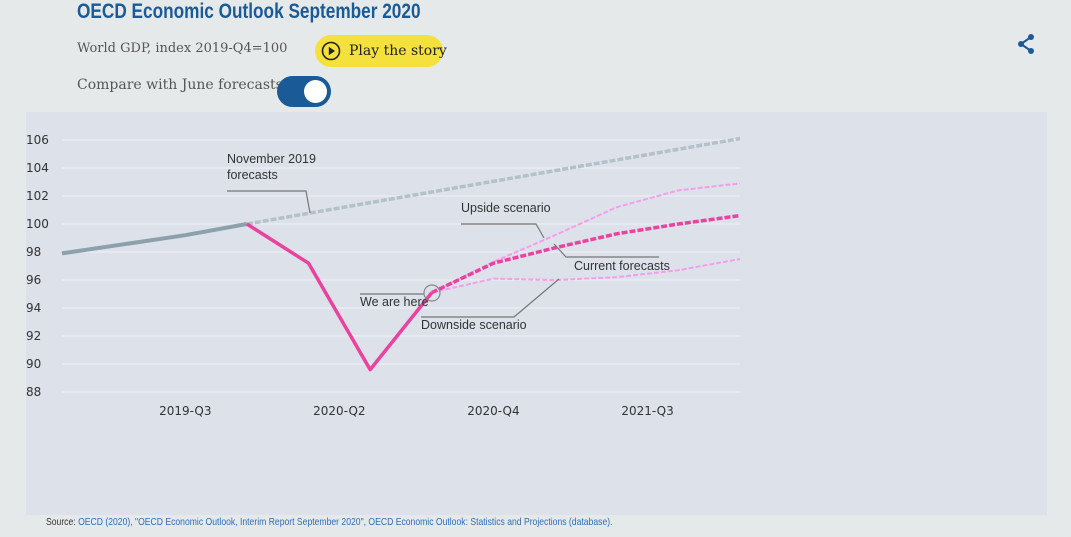  Describe the element at coordinates (33, 280) in the screenshot. I see `y-tick-label: 96` at that location.